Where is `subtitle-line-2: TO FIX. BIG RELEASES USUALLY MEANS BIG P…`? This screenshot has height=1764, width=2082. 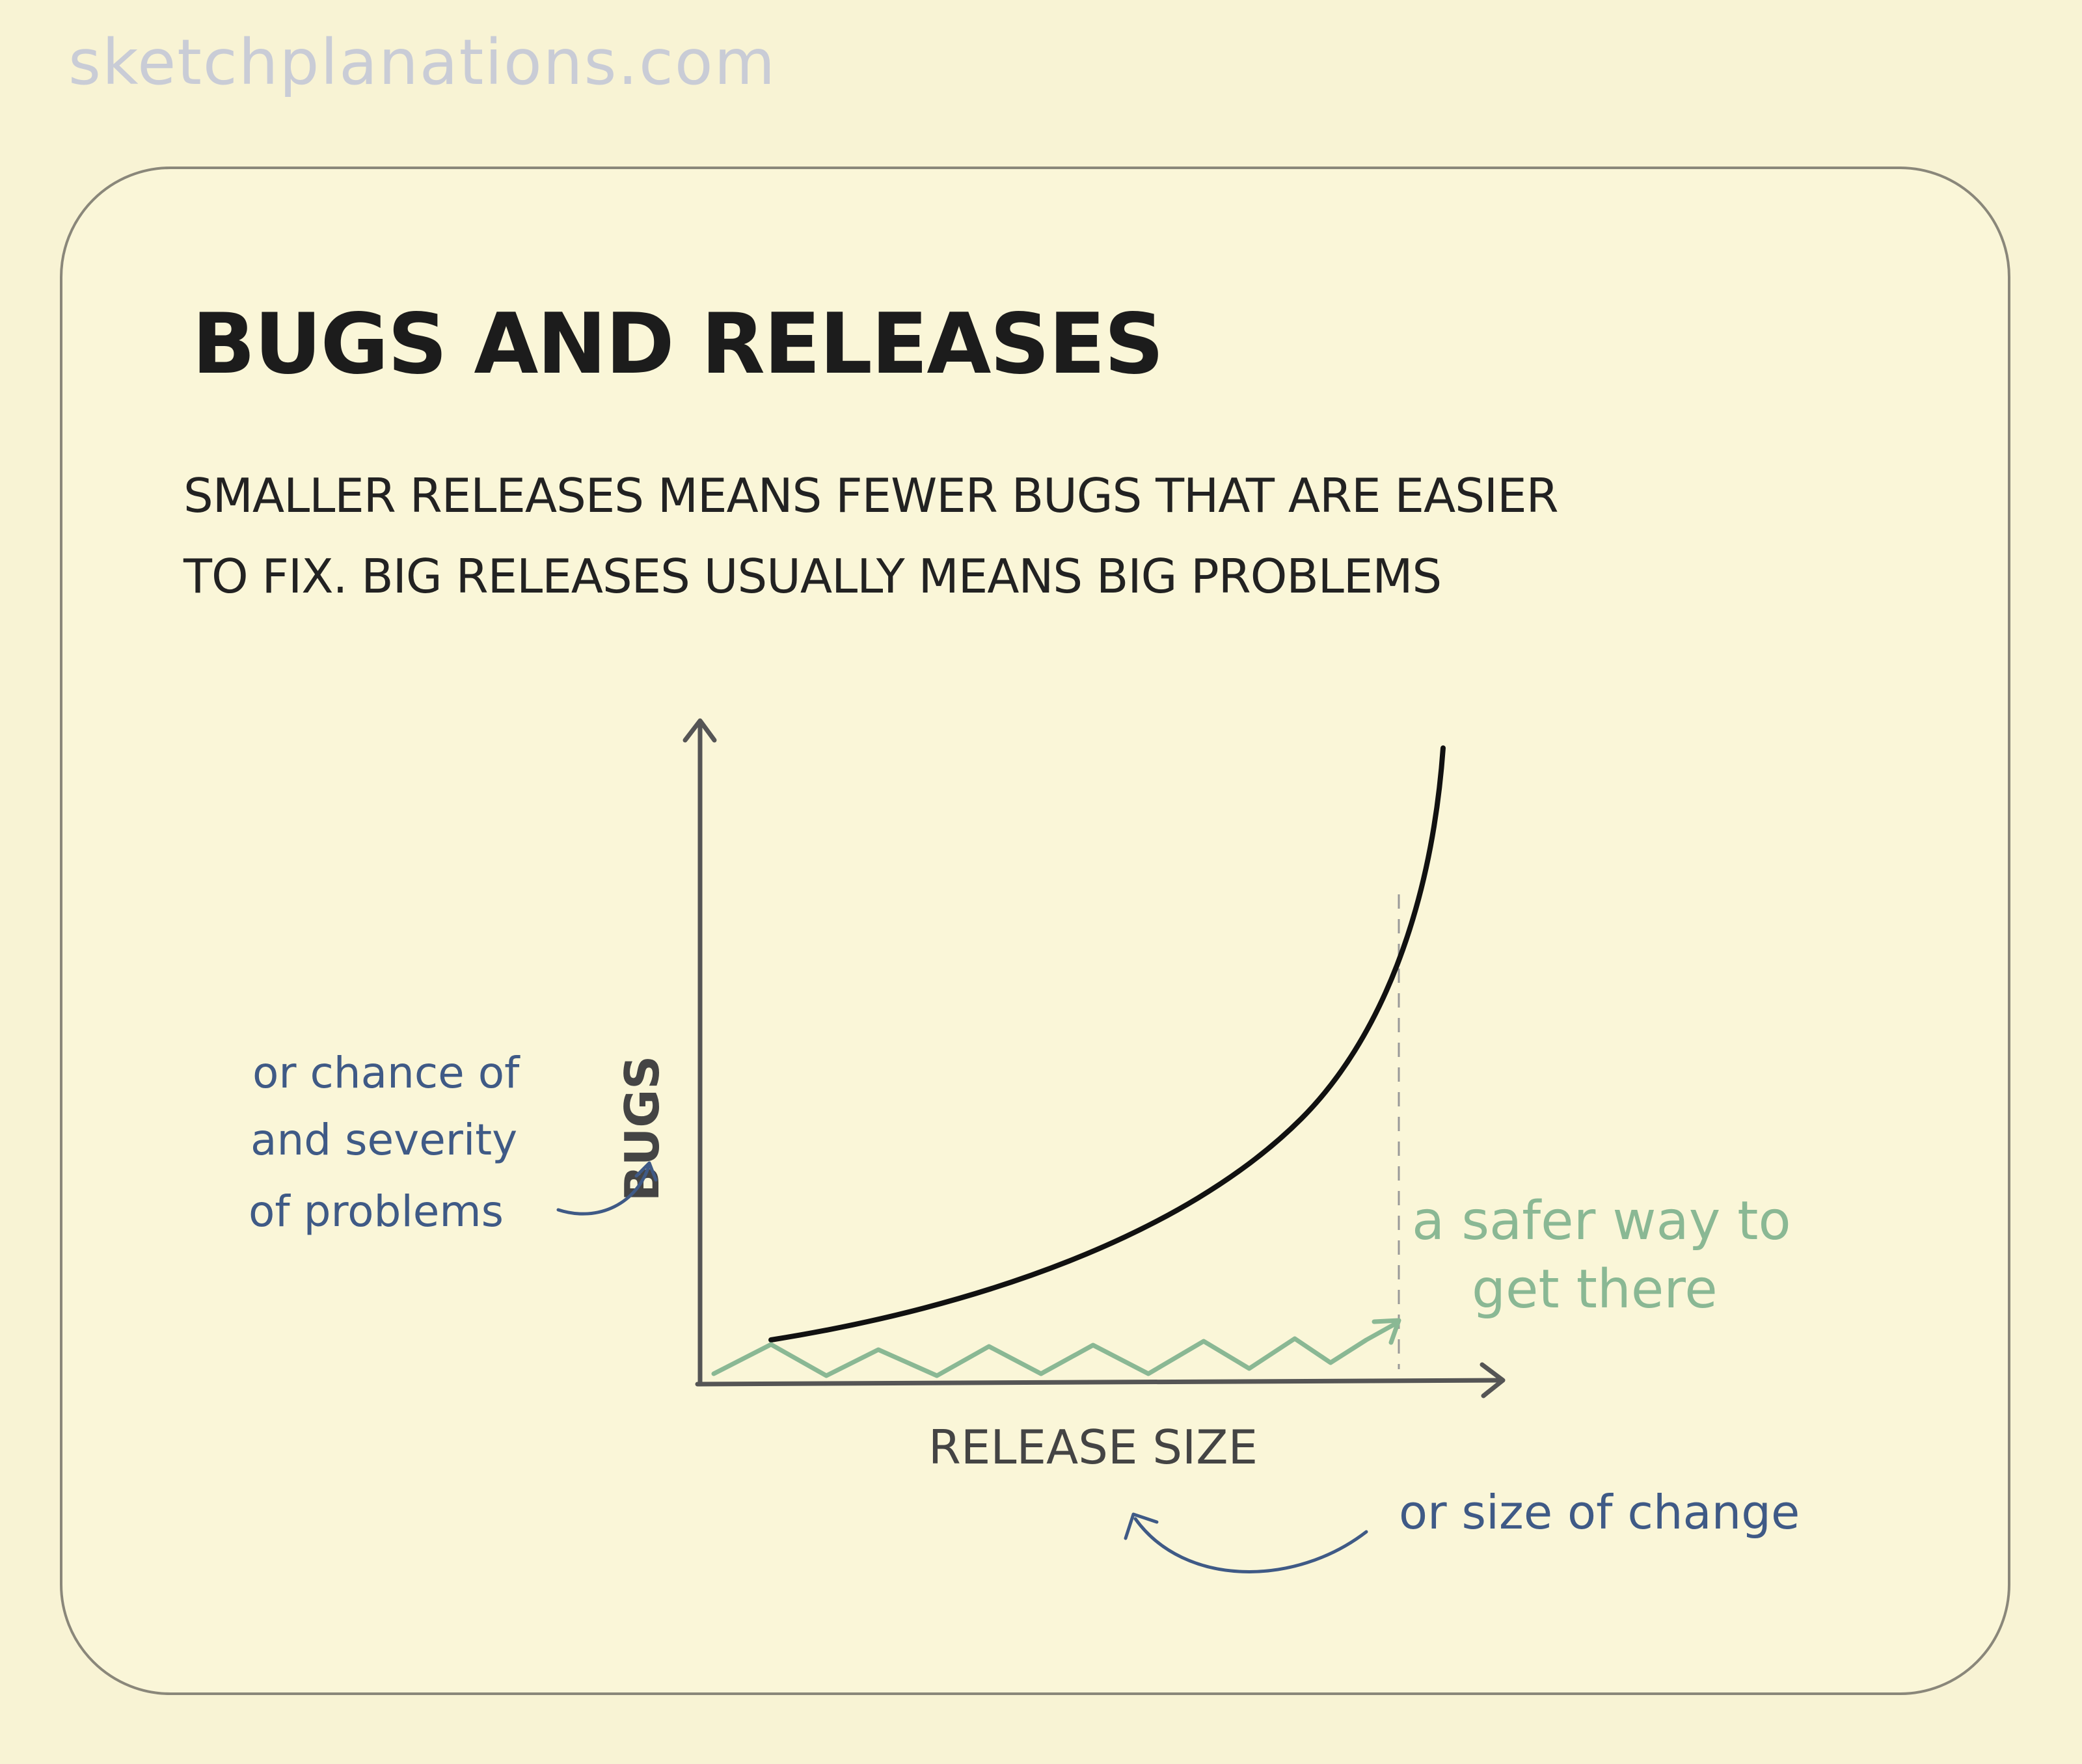
subtitle-line-2: TO FIX. BIG RELEASES USUALLY MEANS BIG P… is located at coordinates (813, 576).